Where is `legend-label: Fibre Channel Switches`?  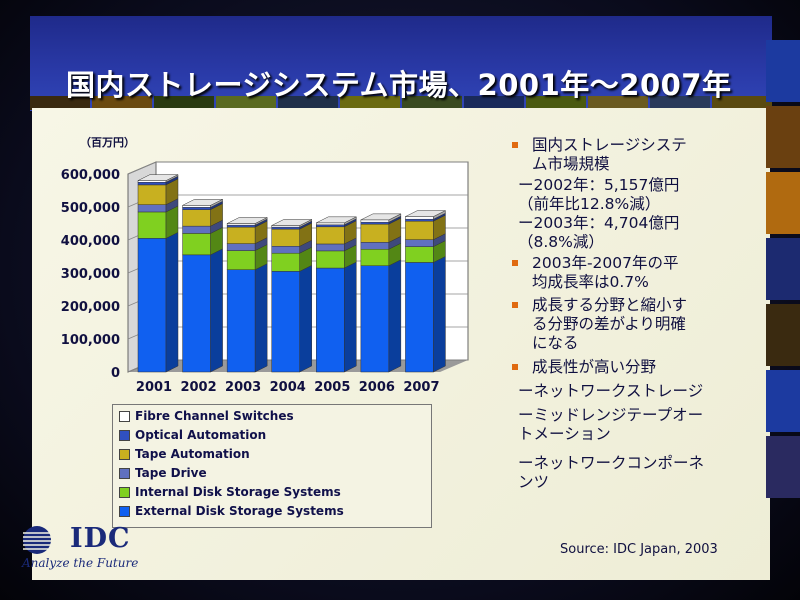
legend-label: Fibre Channel Switches is located at coordinates (214, 416).